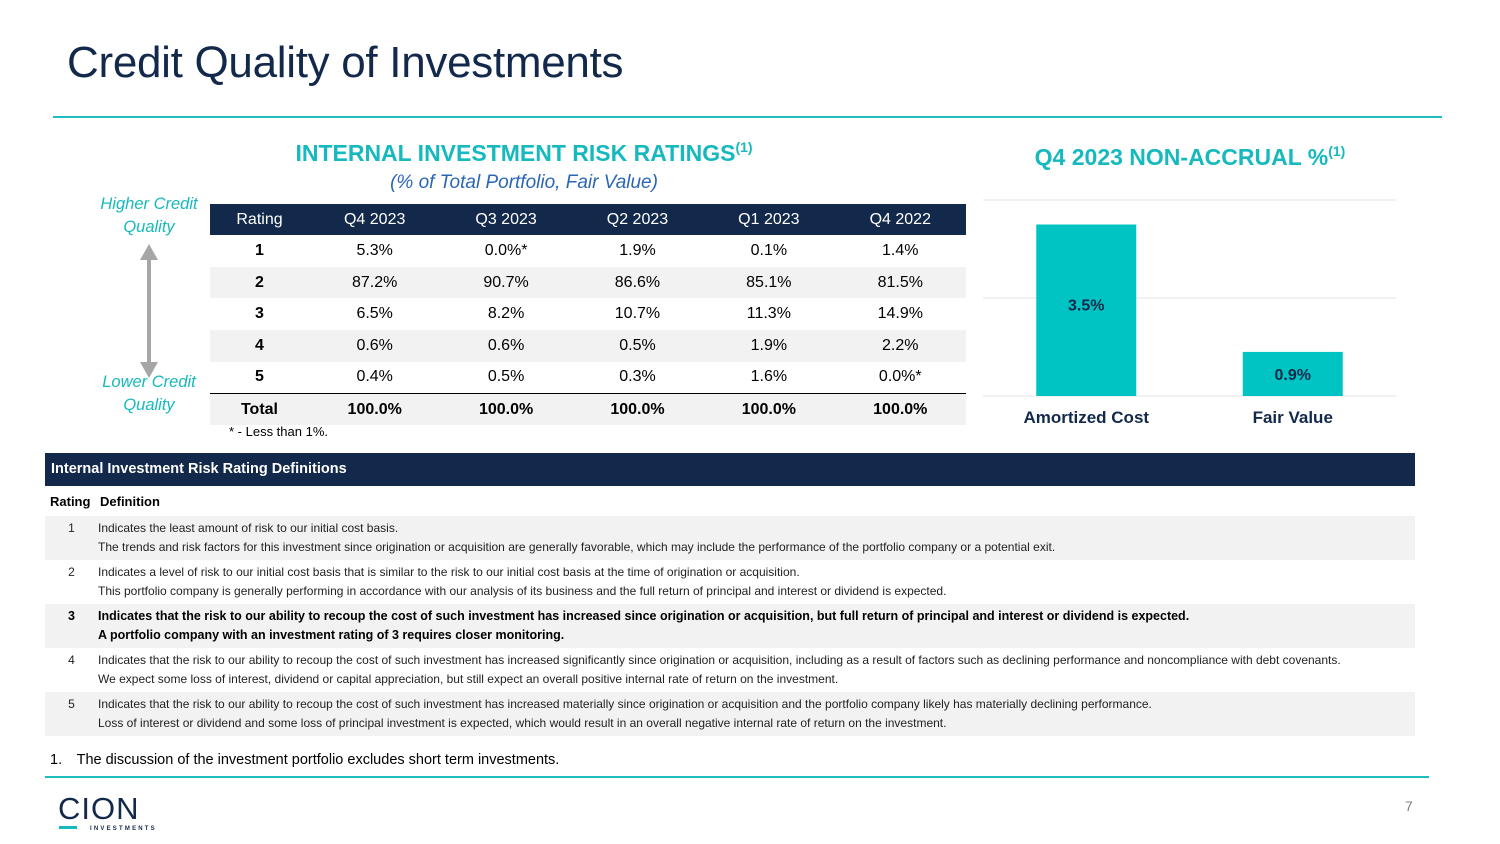 Image resolution: width=1500 pixels, height=844 pixels. Describe the element at coordinates (730, 501) in the screenshot. I see `definitions-column-headers: Rating Definition` at that location.